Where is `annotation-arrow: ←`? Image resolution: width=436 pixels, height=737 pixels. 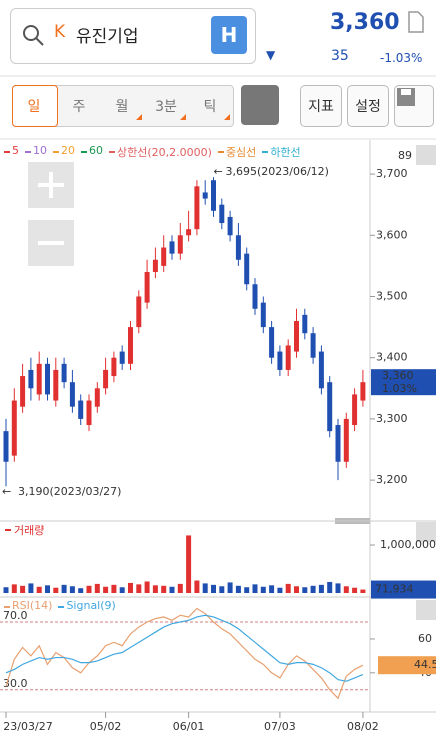
annotation-arrow: ← is located at coordinates (218, 171).